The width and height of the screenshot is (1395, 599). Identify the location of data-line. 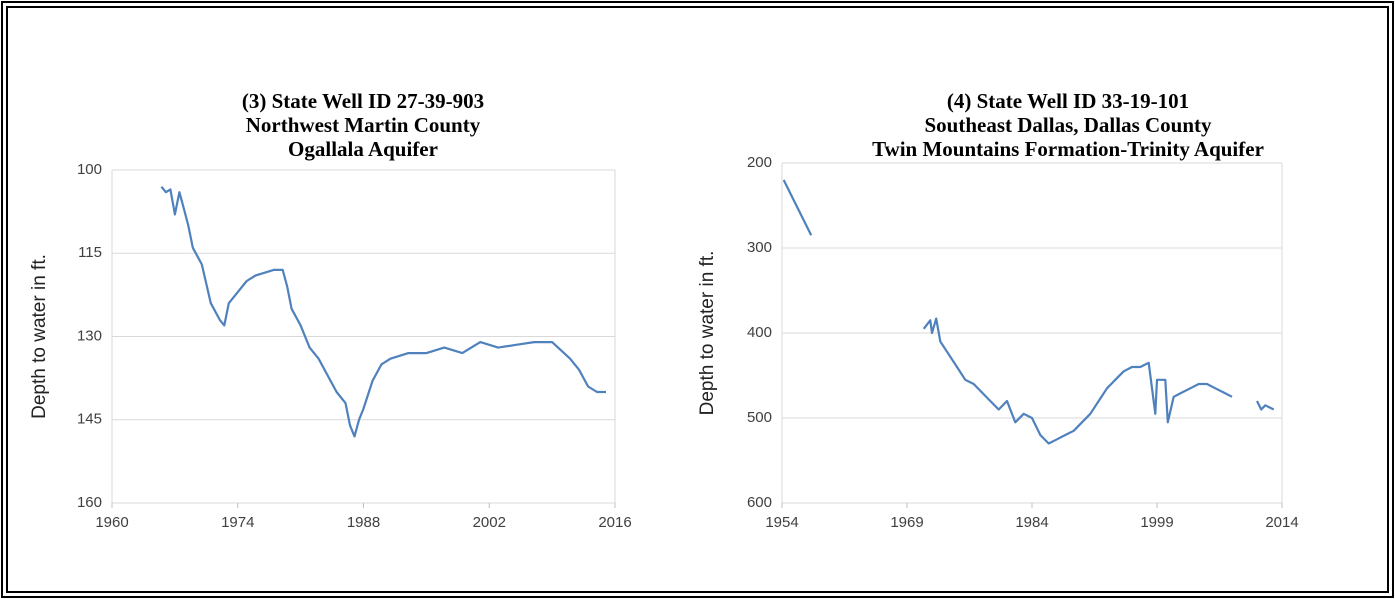
(383, 312).